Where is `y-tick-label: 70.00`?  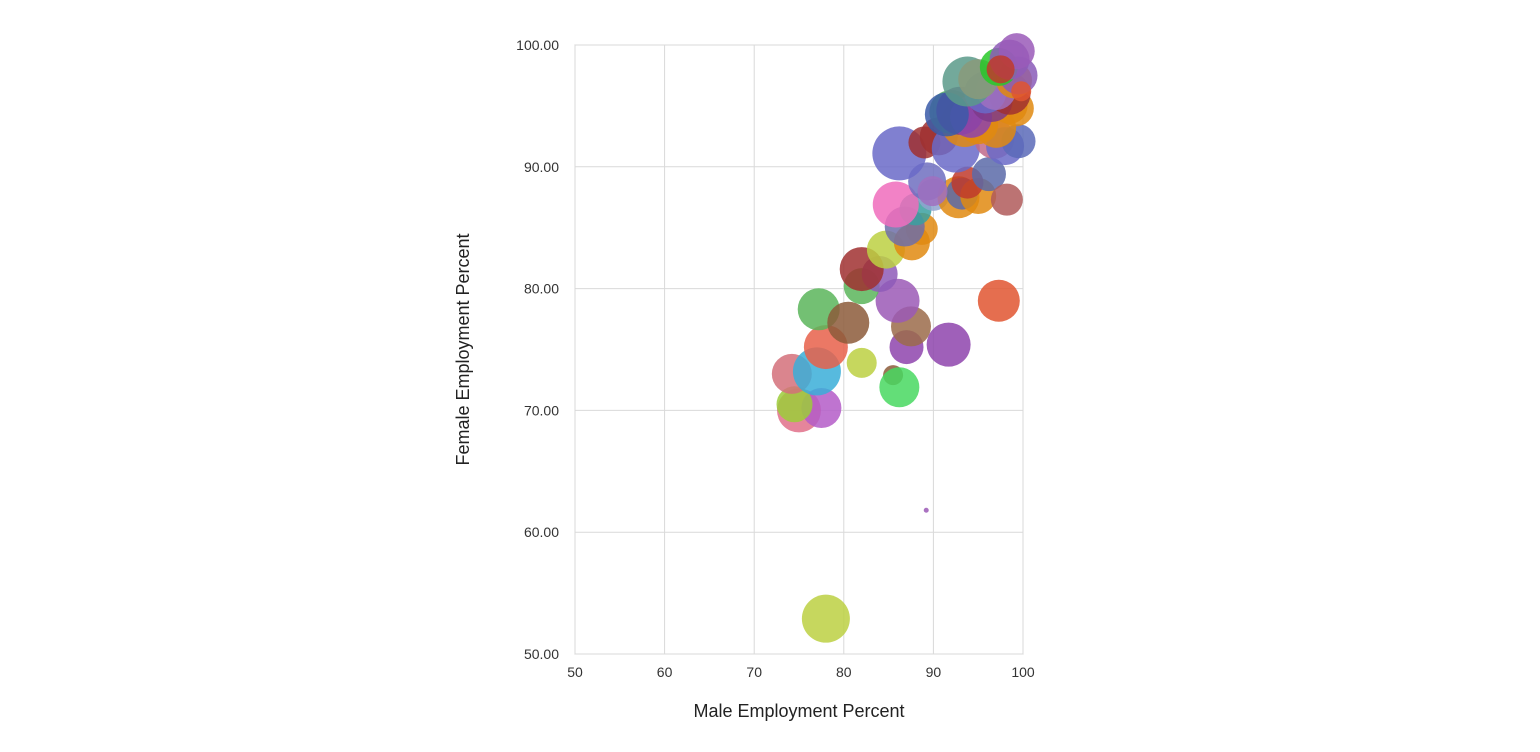
y-tick-label: 70.00 is located at coordinates (541, 410).